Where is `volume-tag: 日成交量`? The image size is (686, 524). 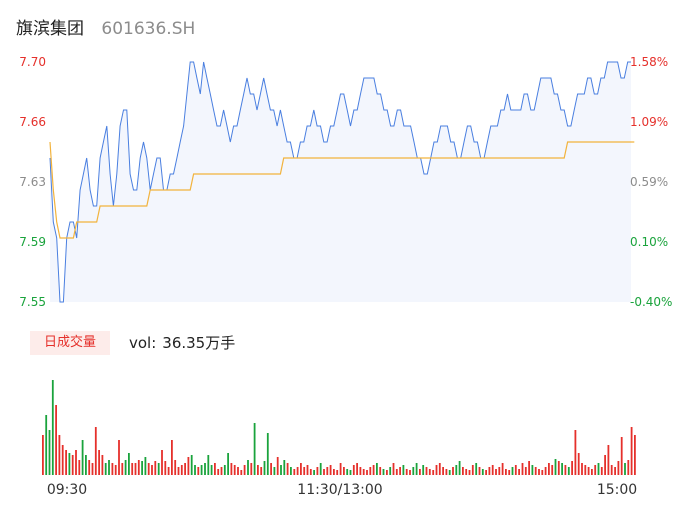
volume-tag: 日成交量 is located at coordinates (70, 343).